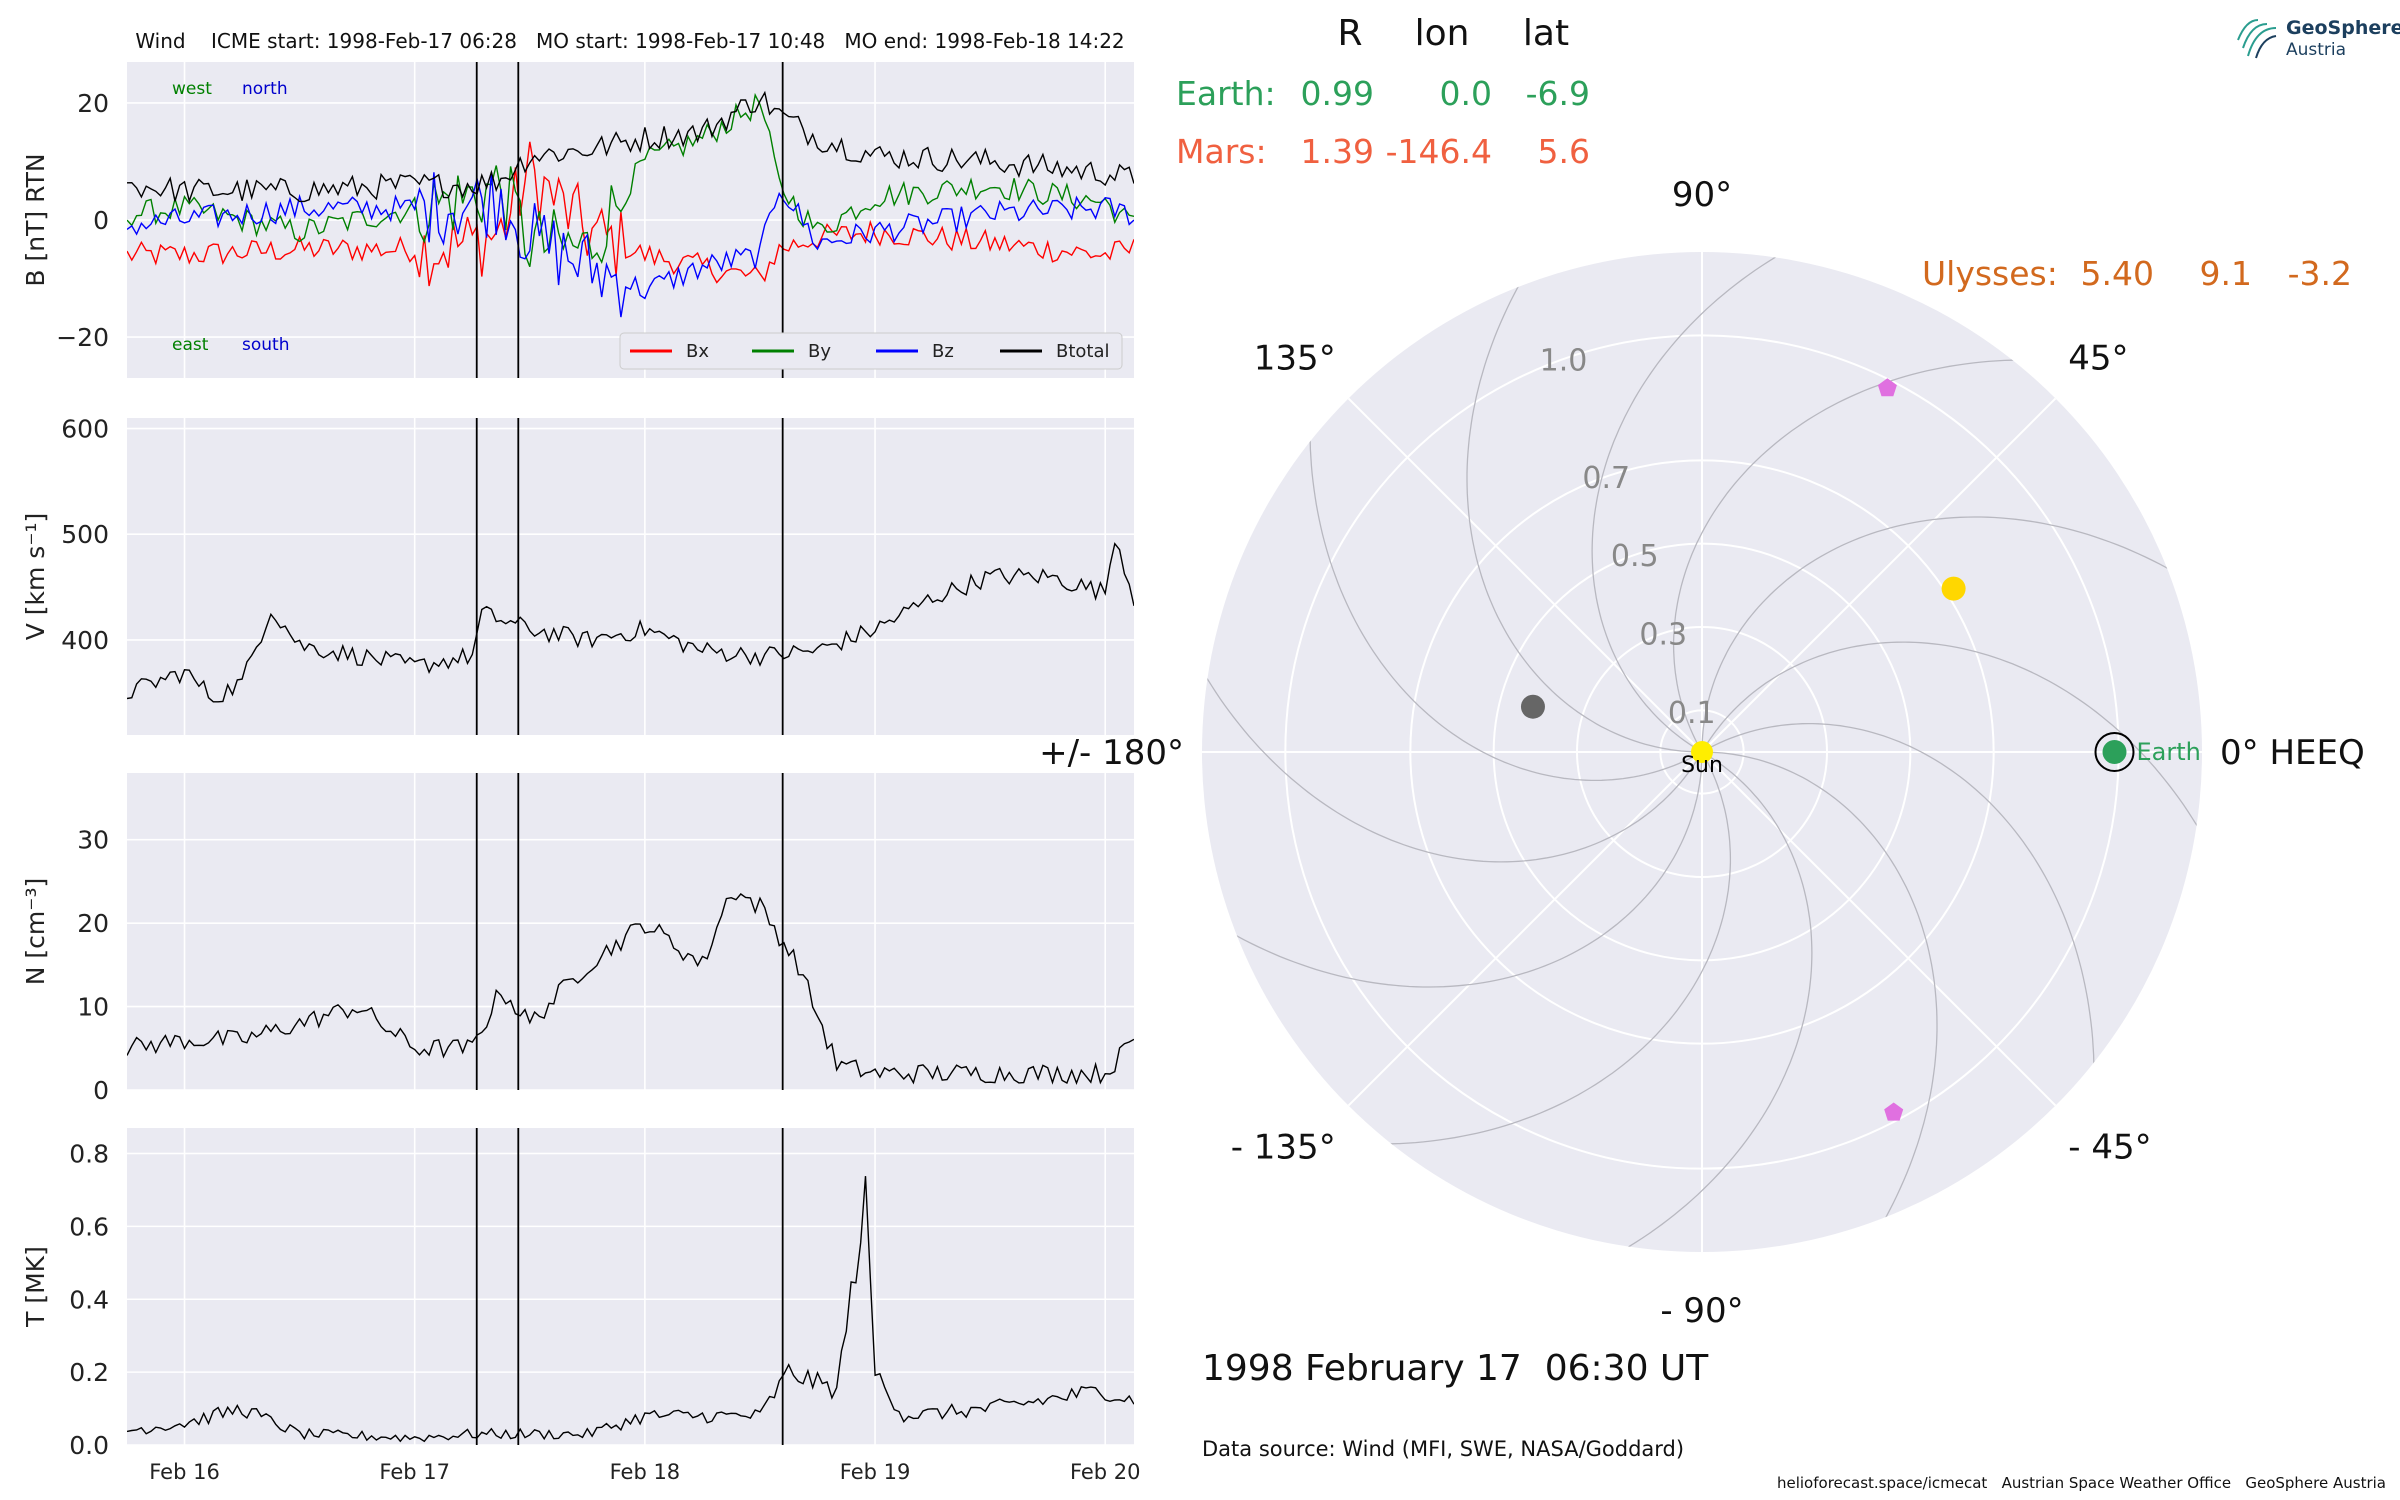 This screenshot has height=1500, width=2400. I want to click on polar-r-tick-label: 0.7, so click(1606, 478).